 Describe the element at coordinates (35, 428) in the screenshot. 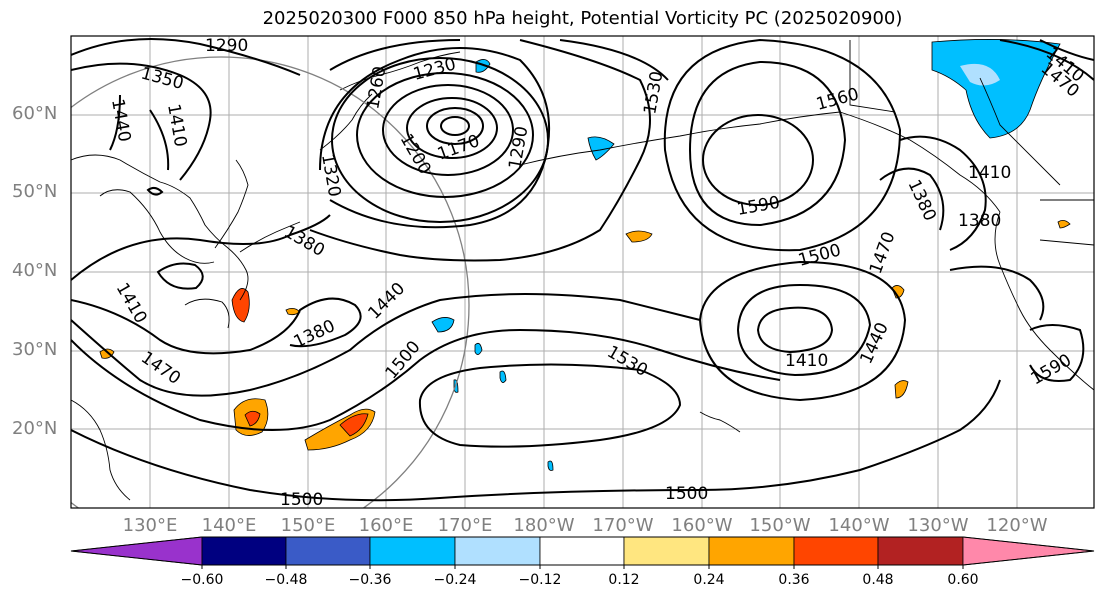

I see `latitude-label: 20°N` at that location.